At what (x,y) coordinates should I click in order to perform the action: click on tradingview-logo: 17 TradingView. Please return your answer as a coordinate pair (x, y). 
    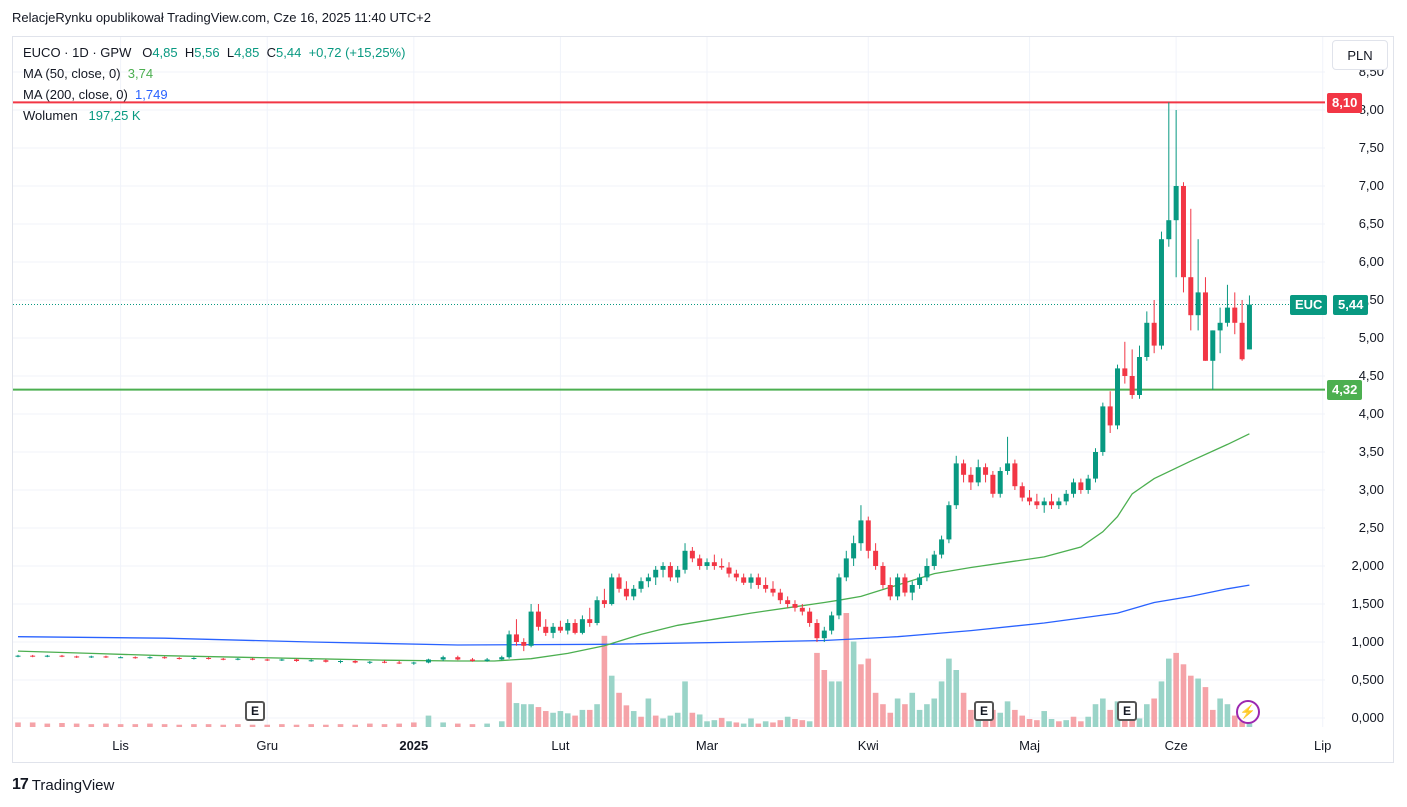
    Looking at the image, I should click on (63, 785).